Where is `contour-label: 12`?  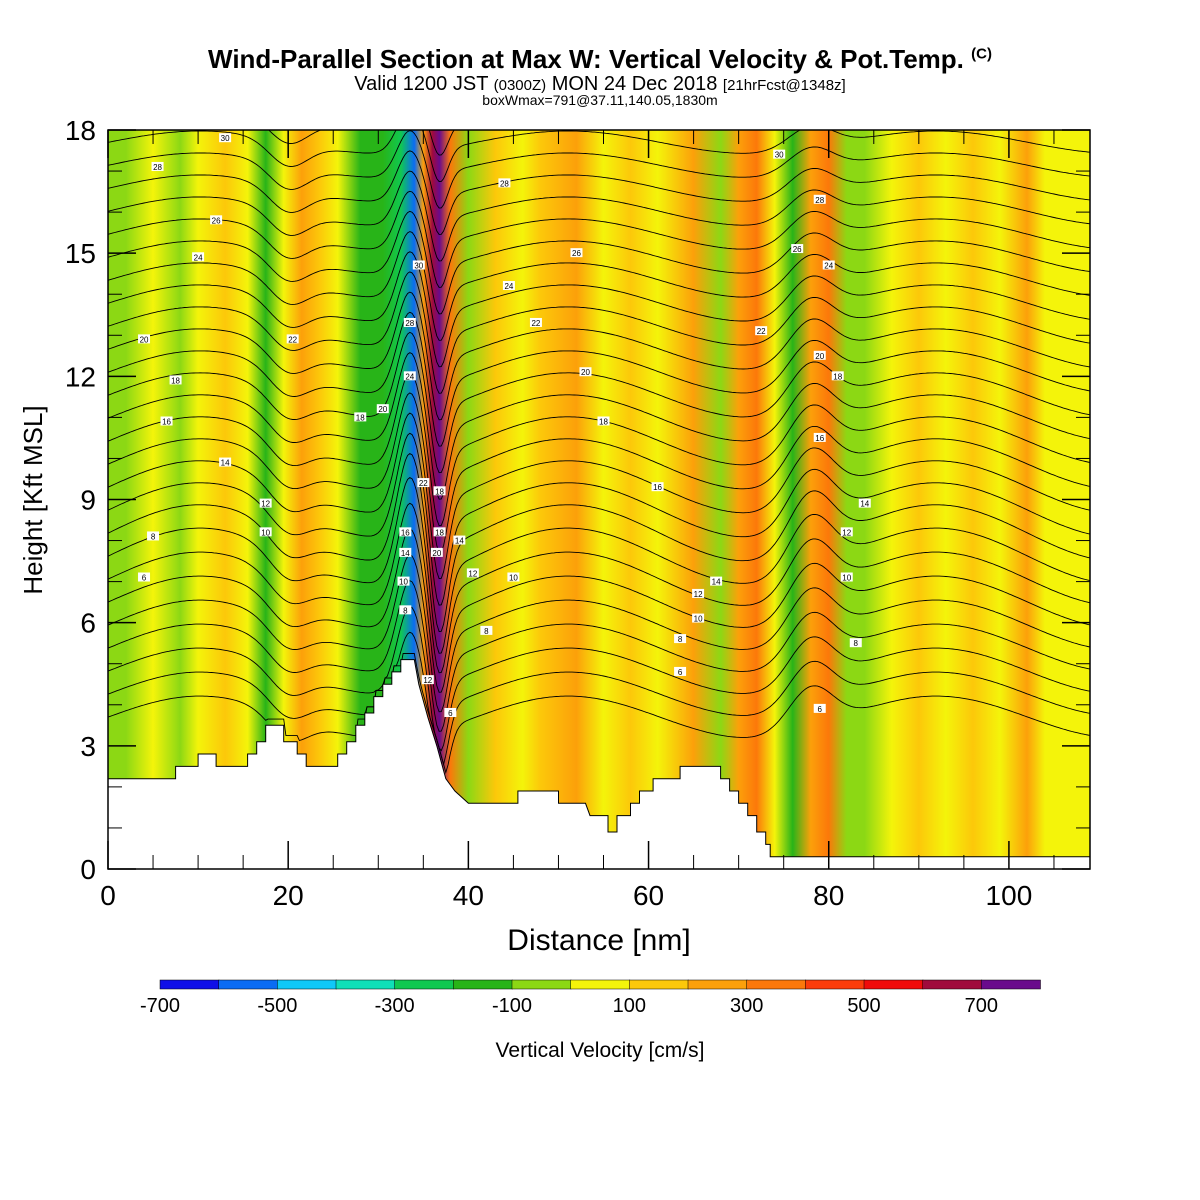
contour-label: 12 is located at coordinates (427, 680).